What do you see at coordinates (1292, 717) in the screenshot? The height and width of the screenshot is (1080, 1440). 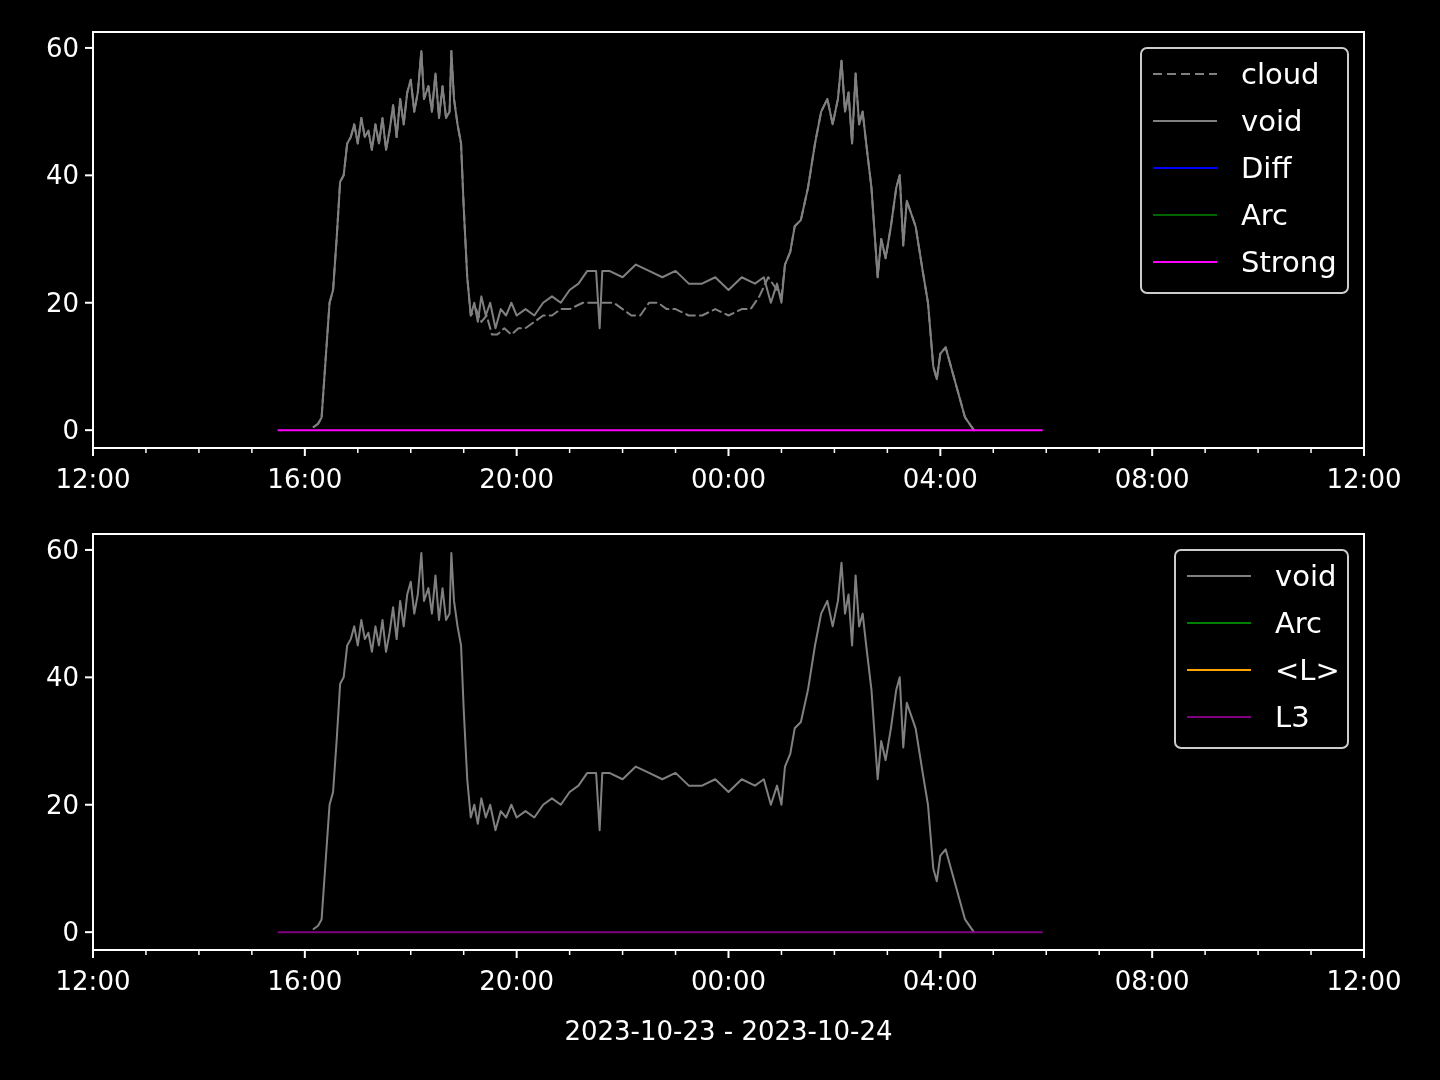 I see `legend-label: L3` at bounding box center [1292, 717].